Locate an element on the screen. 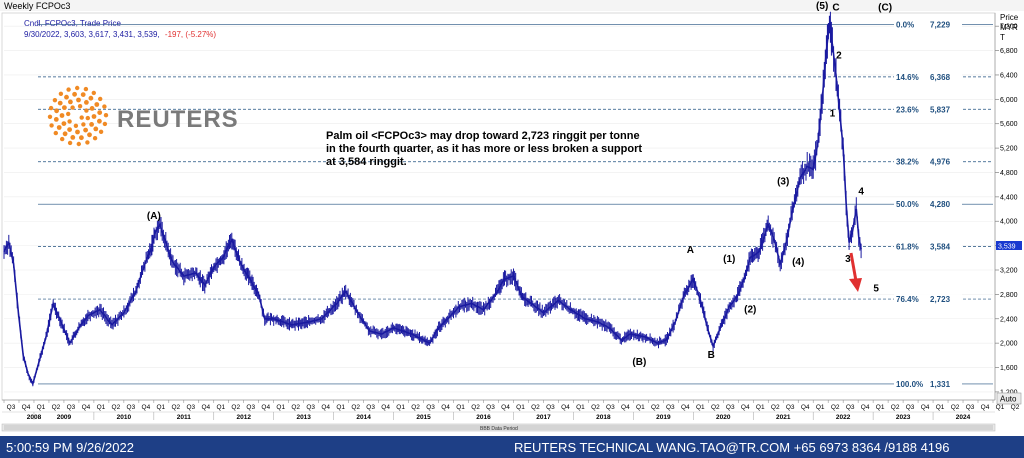  wave-label: 2 is located at coordinates (839, 55).